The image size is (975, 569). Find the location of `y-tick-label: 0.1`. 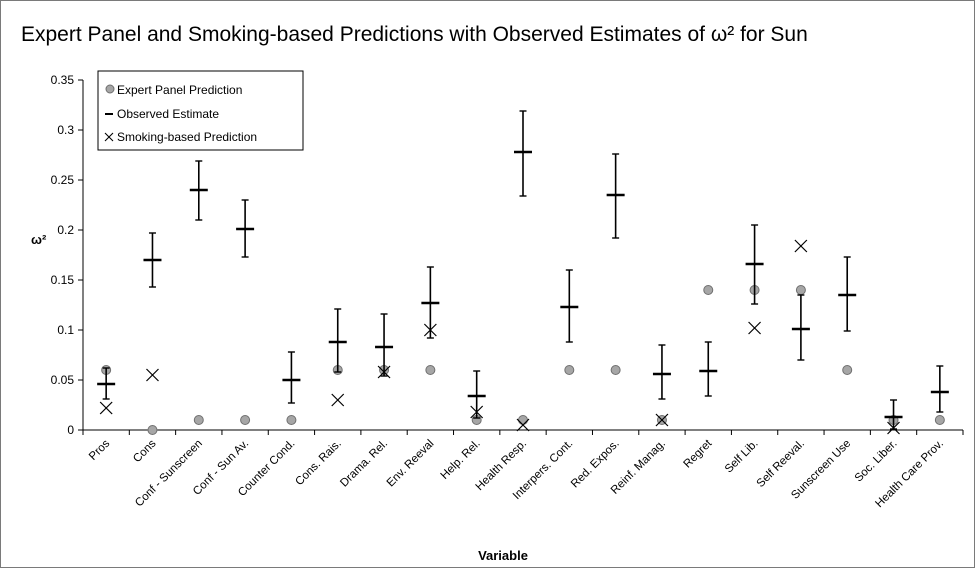

y-tick-label: 0.1 is located at coordinates (65, 330).